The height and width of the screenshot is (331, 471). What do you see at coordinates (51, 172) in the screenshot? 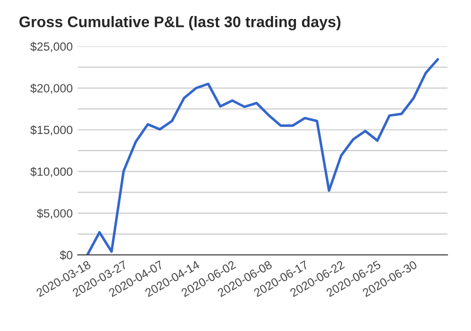
I see `y-tick-label: $10,000` at bounding box center [51, 172].